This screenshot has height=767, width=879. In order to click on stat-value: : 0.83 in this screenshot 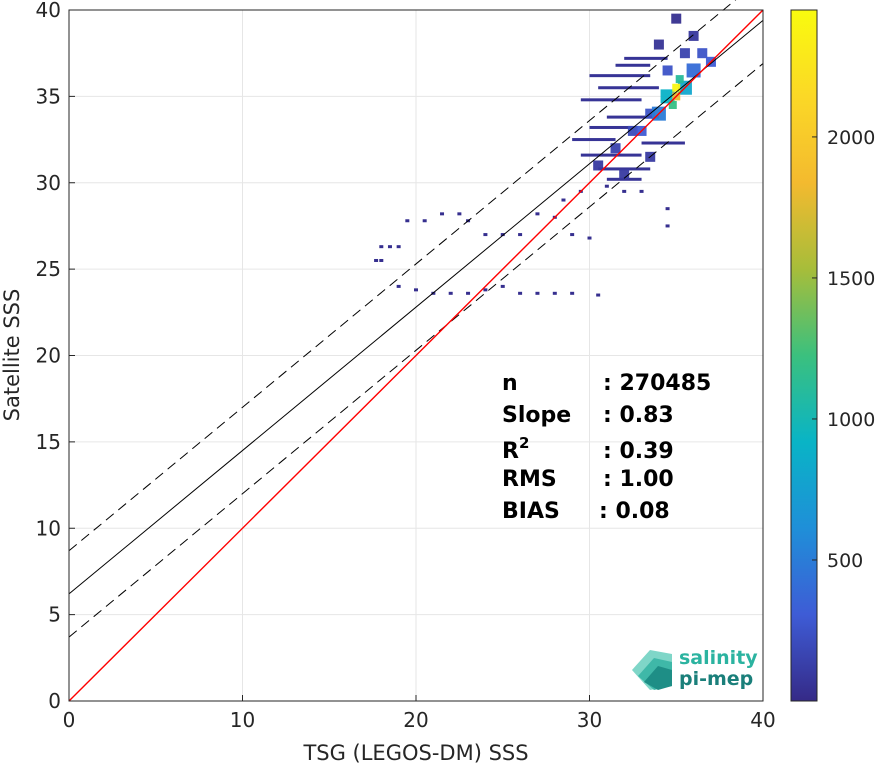, I will do `click(638, 415)`.